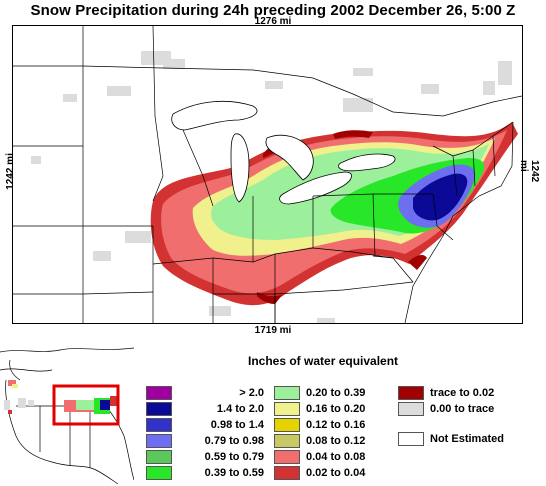 This screenshot has height=486, width=546. I want to click on inset-region-highlight, so click(86, 405).